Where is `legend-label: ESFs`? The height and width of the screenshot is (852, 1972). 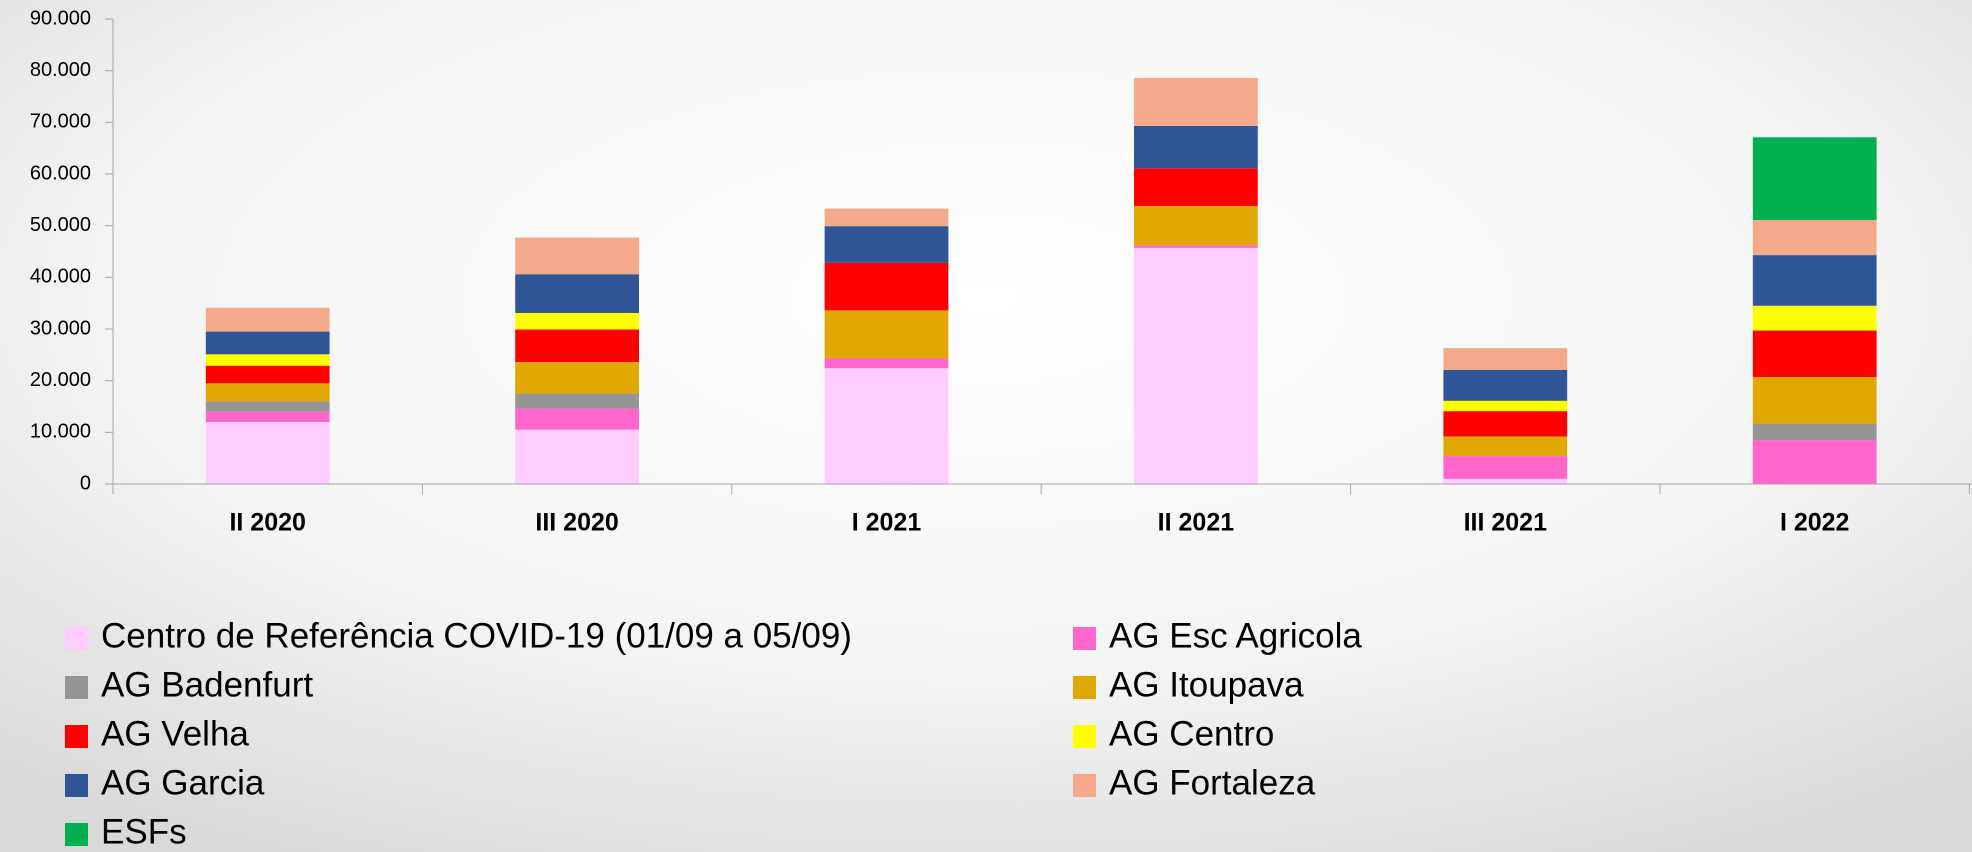
legend-label: ESFs is located at coordinates (144, 831).